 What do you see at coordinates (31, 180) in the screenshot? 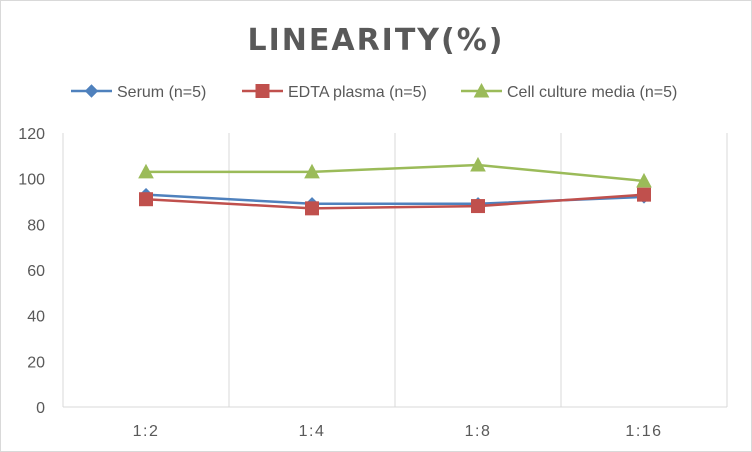
I see `y-tick-label: 100` at bounding box center [31, 180].